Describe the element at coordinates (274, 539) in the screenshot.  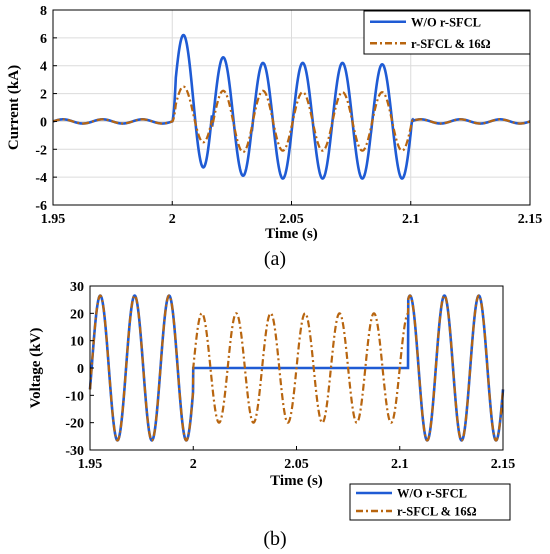
I see `panel-label: (b)` at that location.